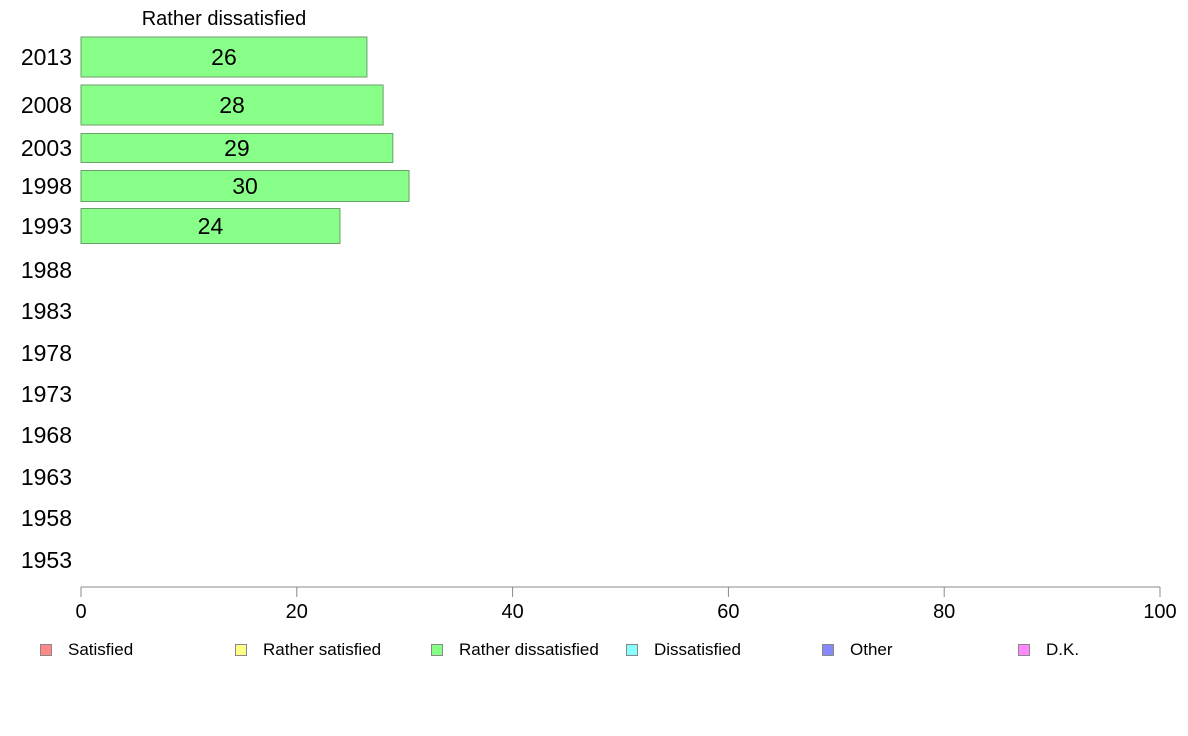  Describe the element at coordinates (297, 612) in the screenshot. I see `x-tick-label-20: 20` at that location.